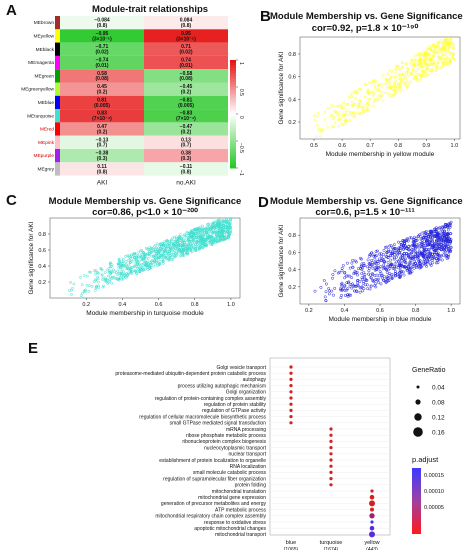 This screenshot has height=550, width=468. What do you see at coordinates (186, 34) in the screenshot?
I see `cell-value-noaki: 0.95` at bounding box center [186, 34].